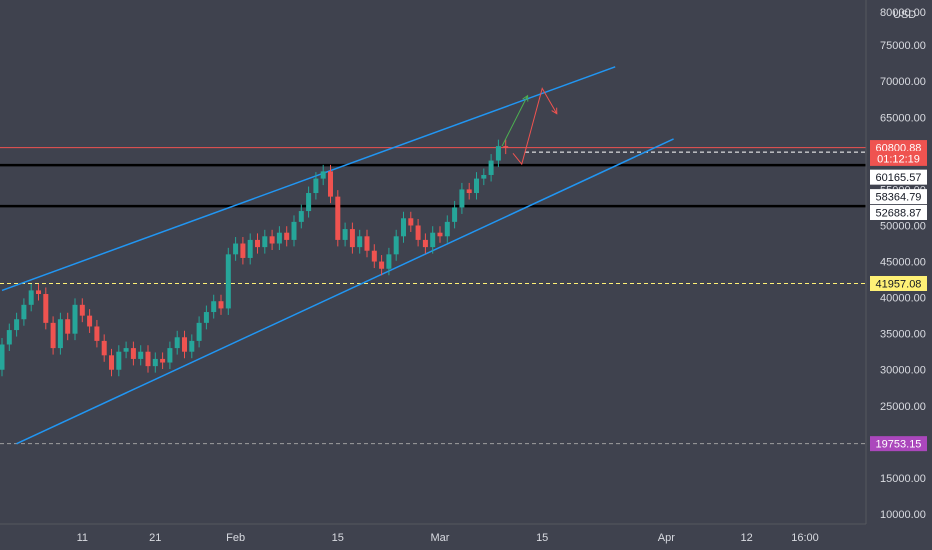  I want to click on price-tick-label: 80000.00, so click(903, 13).